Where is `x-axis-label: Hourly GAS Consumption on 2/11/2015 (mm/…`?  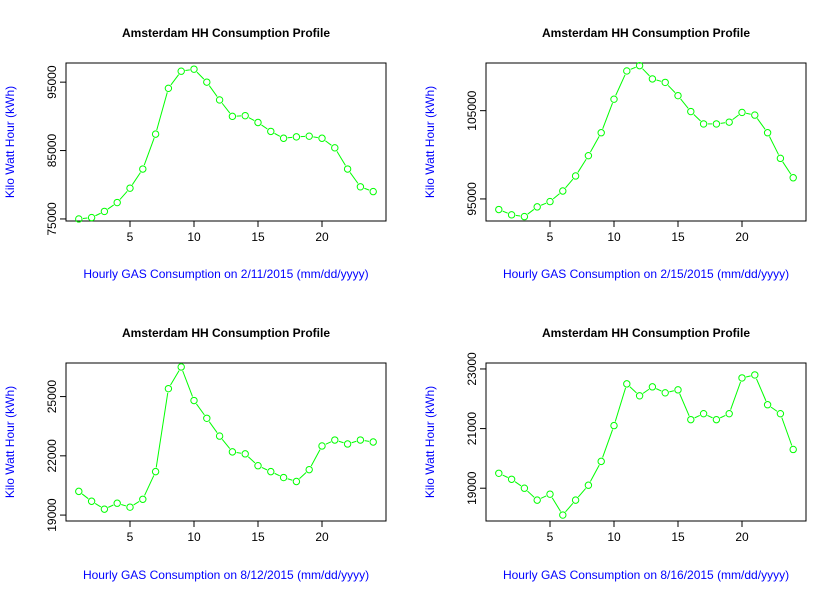 x-axis-label: Hourly GAS Consumption on 2/11/2015 (mm/… is located at coordinates (225, 274).